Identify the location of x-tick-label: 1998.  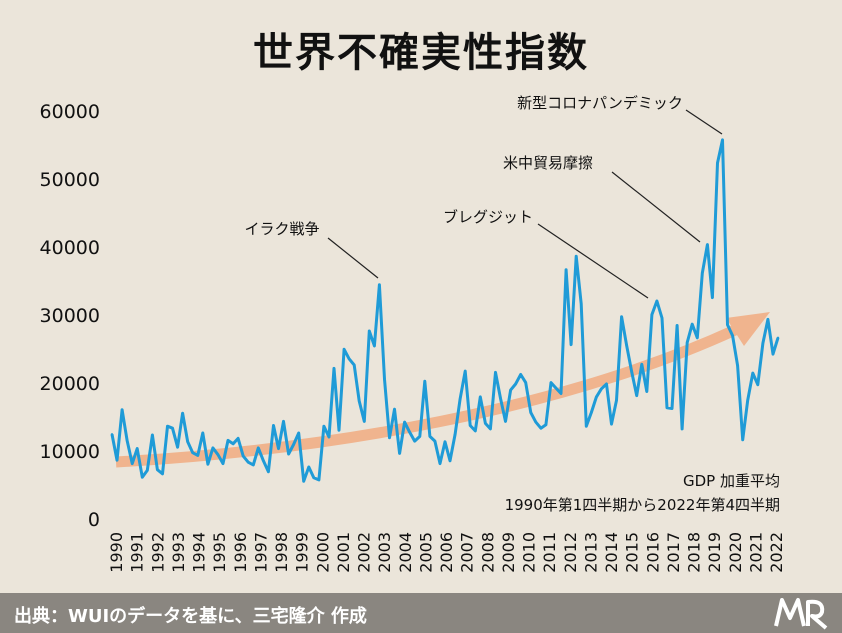
(281, 552).